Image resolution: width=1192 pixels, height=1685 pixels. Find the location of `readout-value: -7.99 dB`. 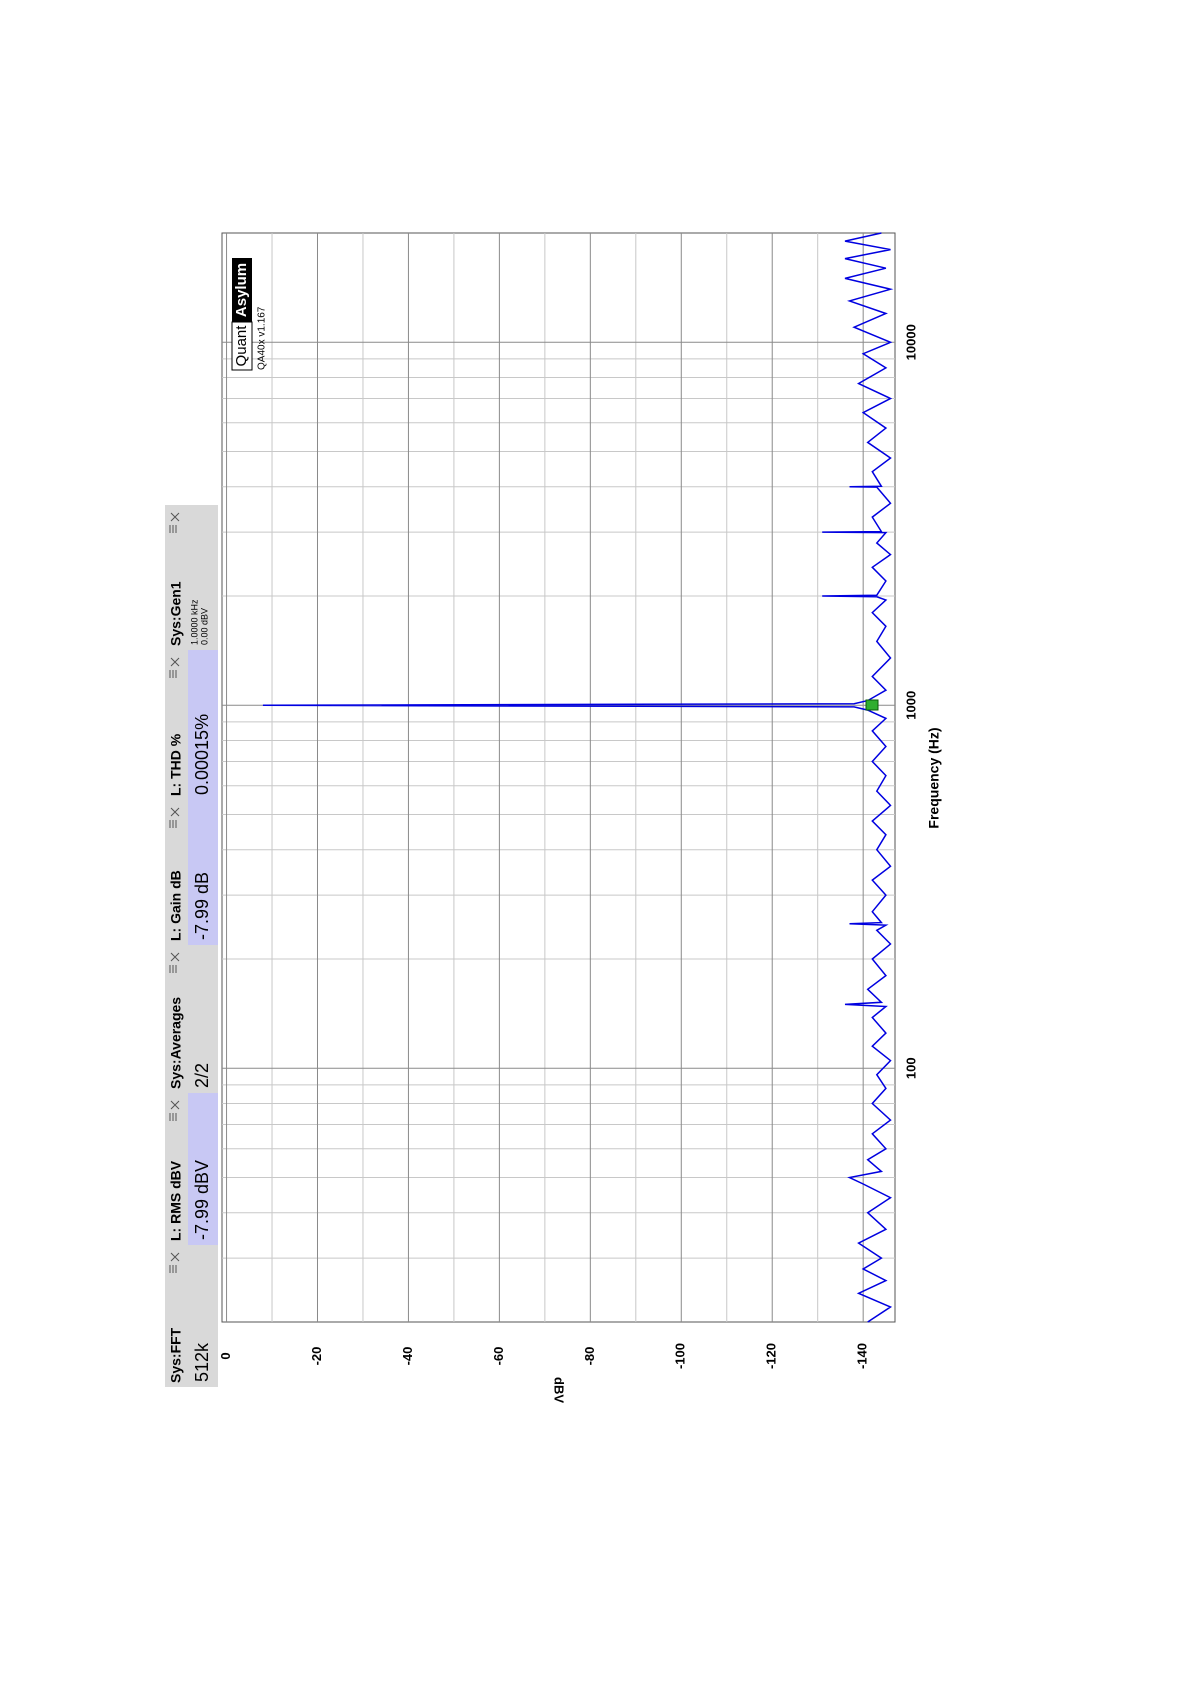

readout-value: -7.99 dB is located at coordinates (202, 906).